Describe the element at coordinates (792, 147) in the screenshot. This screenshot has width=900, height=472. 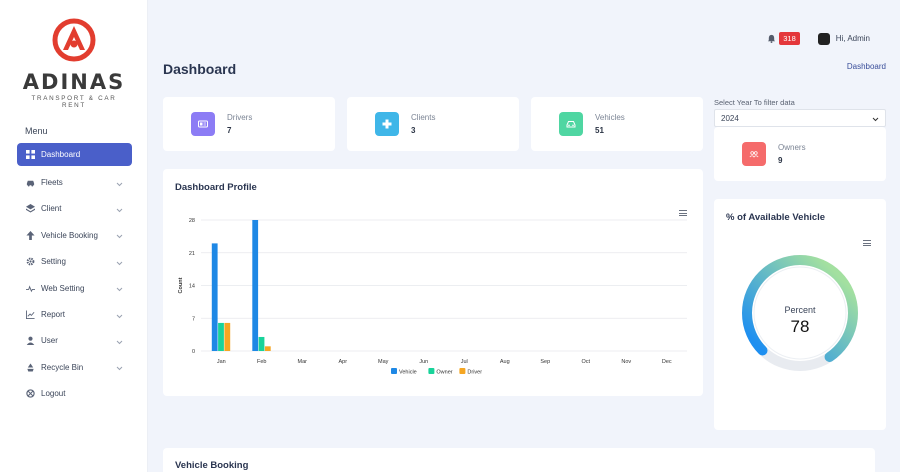
I see `stat-label: Owners` at that location.